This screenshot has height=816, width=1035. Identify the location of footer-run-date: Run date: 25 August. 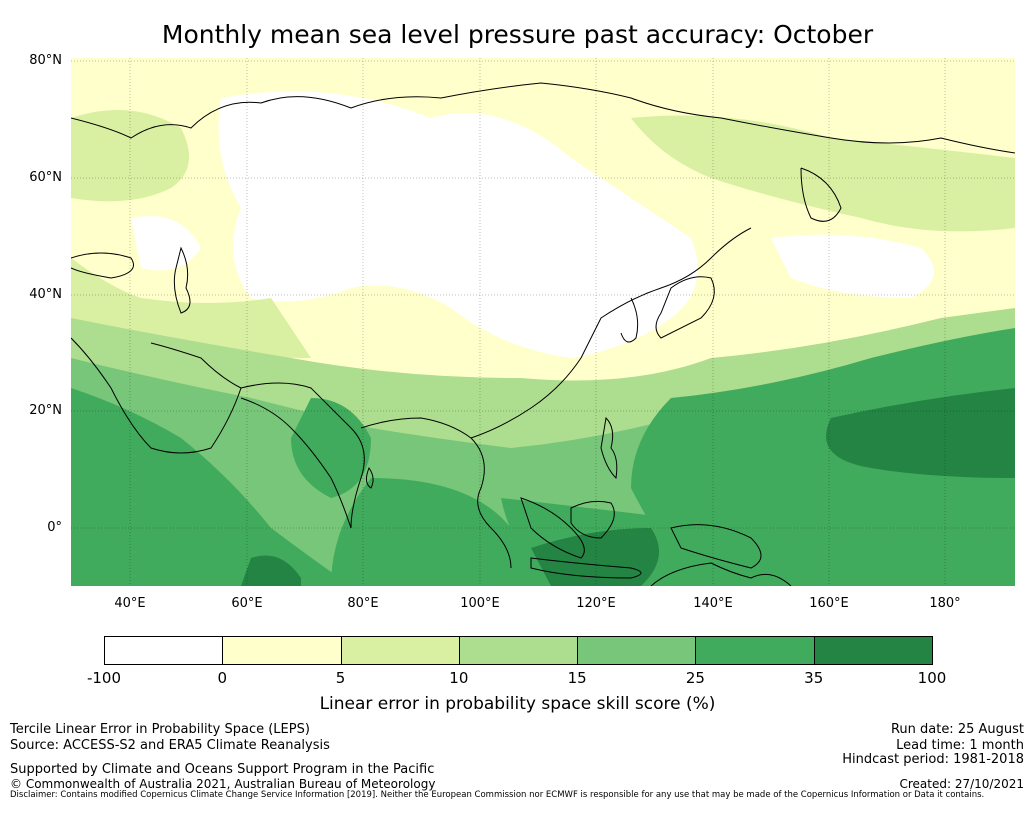
(957, 729).